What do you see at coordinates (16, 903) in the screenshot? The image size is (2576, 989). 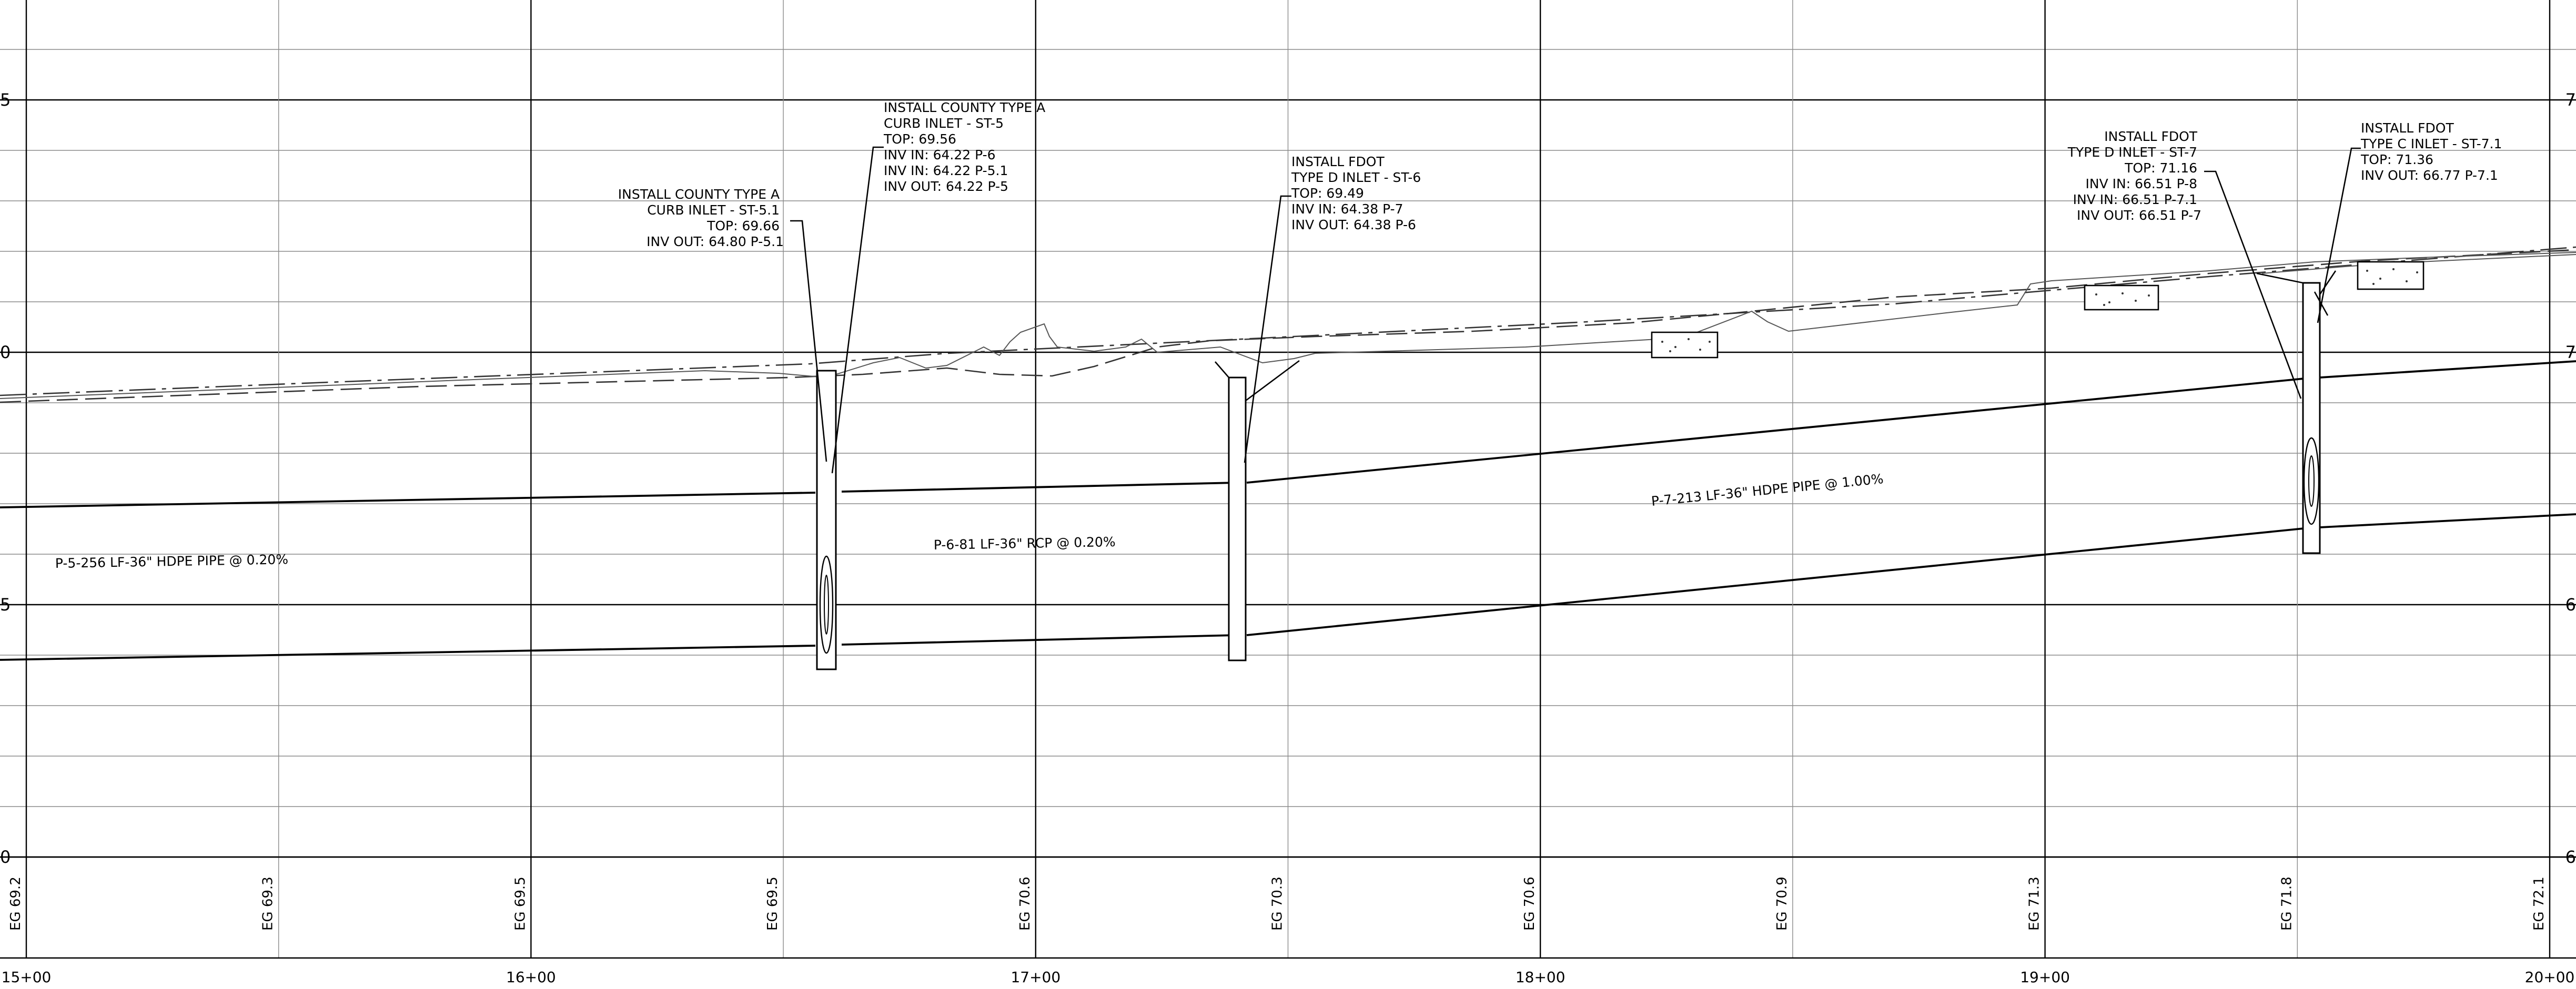 I see `existing-grade-label: EG 69.2` at bounding box center [16, 903].